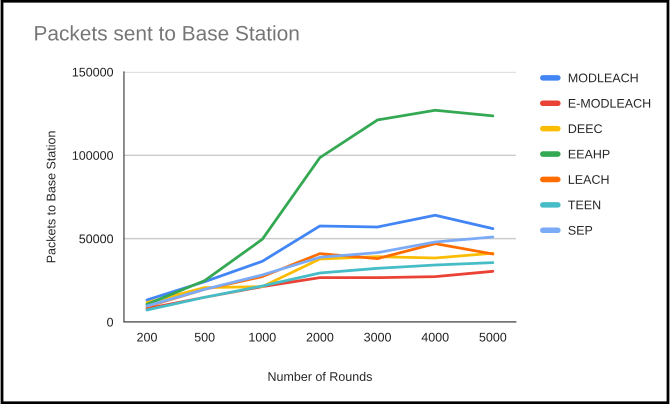 The width and height of the screenshot is (670, 404). What do you see at coordinates (262, 337) in the screenshot?
I see `x-tick-label: 1000` at bounding box center [262, 337].